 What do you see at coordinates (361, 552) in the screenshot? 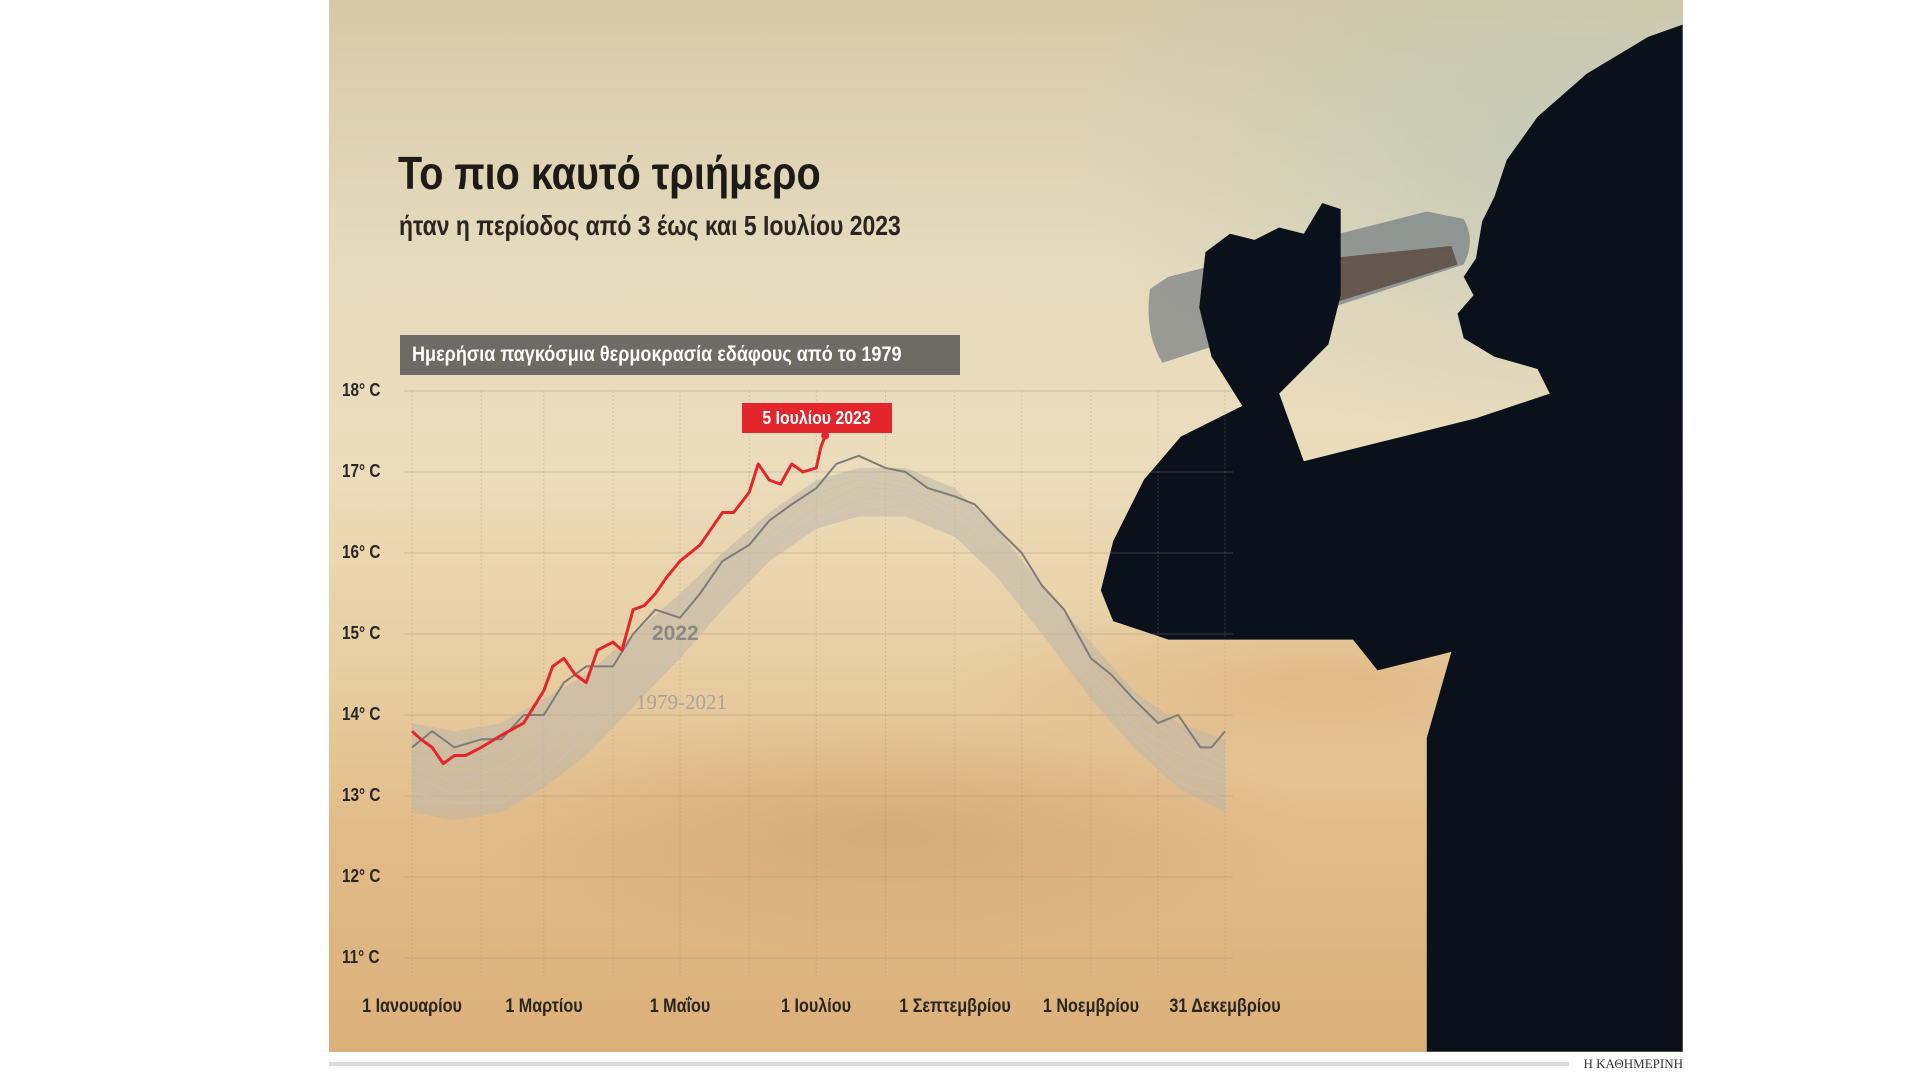
I see `y-tick-label: 16° C` at bounding box center [361, 552].